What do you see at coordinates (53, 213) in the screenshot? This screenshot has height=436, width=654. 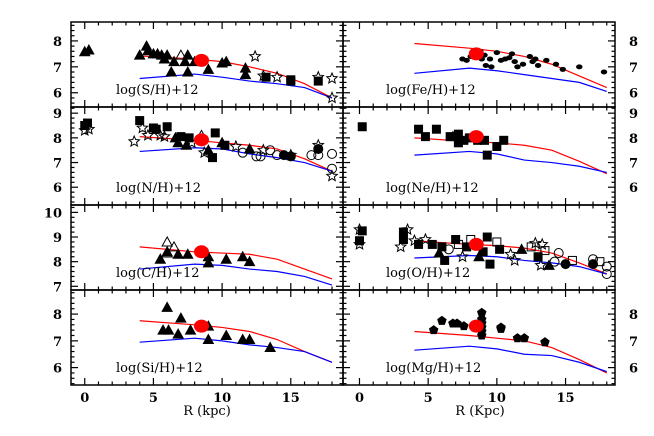 I see `y-tick-label: 10` at bounding box center [53, 213].